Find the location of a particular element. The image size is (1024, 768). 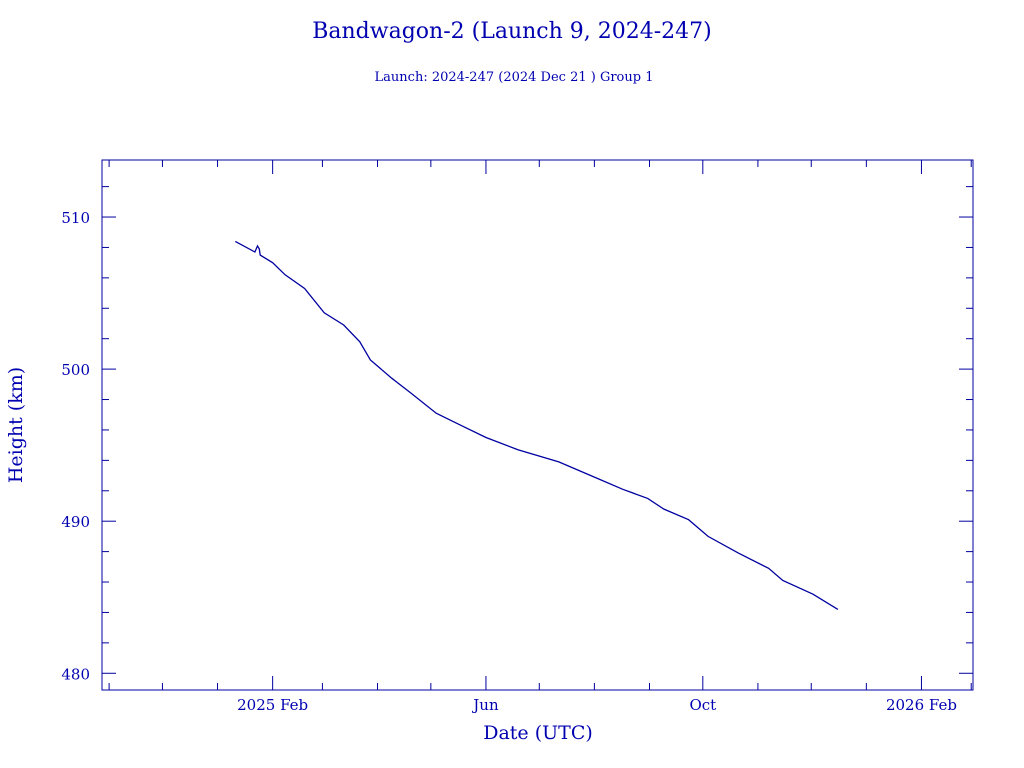

y-axis-label: Height (km) is located at coordinates (16, 425).